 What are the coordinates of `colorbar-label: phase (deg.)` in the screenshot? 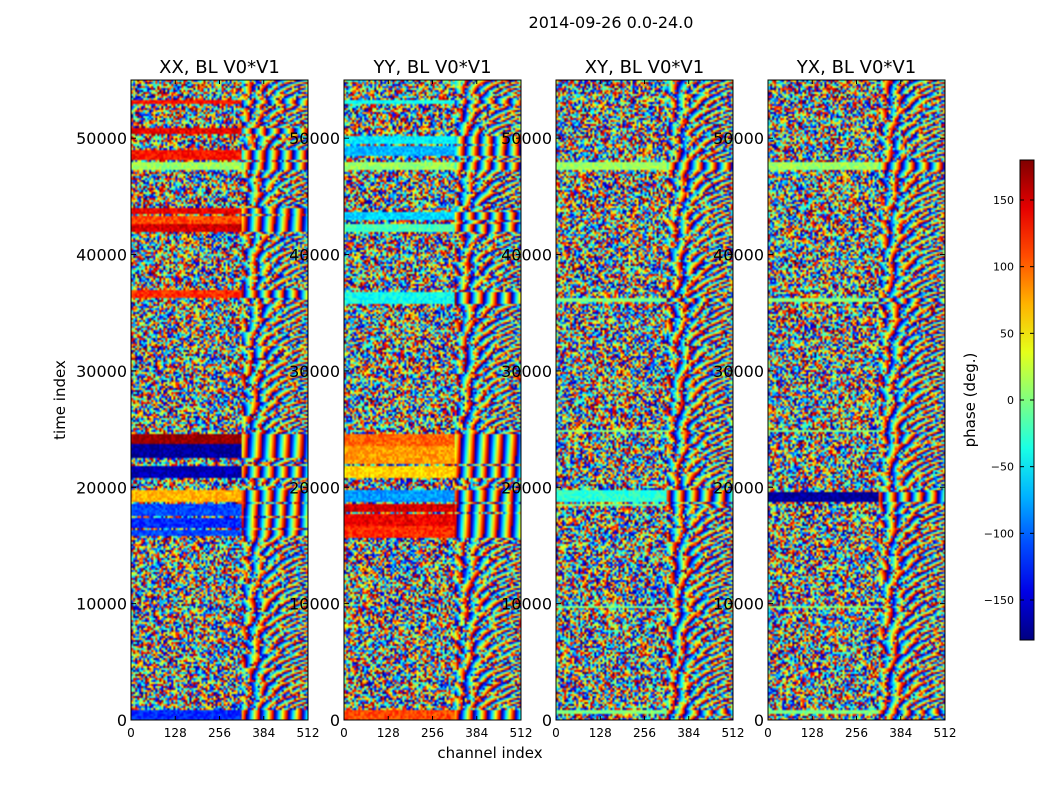 It's located at (970, 400).